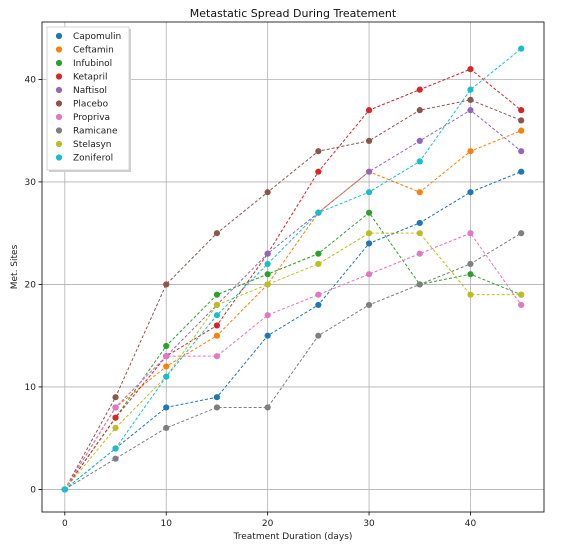 This screenshot has height=546, width=573. Describe the element at coordinates (90, 91) in the screenshot. I see `legend-label-naftisol: Naftisol` at that location.